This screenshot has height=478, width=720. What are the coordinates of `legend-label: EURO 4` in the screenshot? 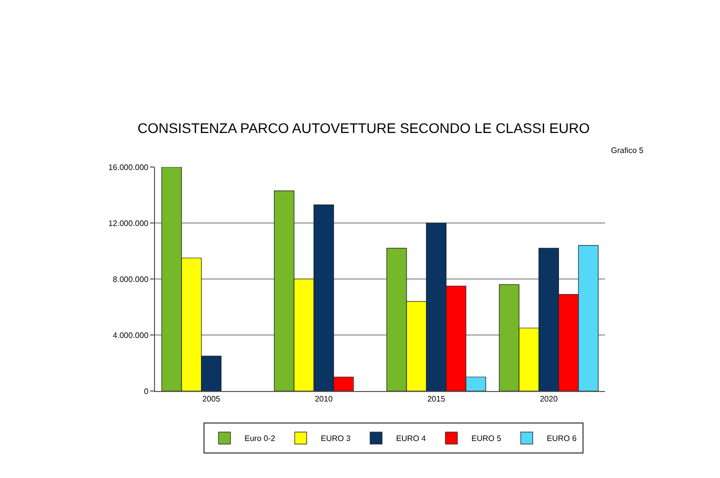 It's located at (411, 439).